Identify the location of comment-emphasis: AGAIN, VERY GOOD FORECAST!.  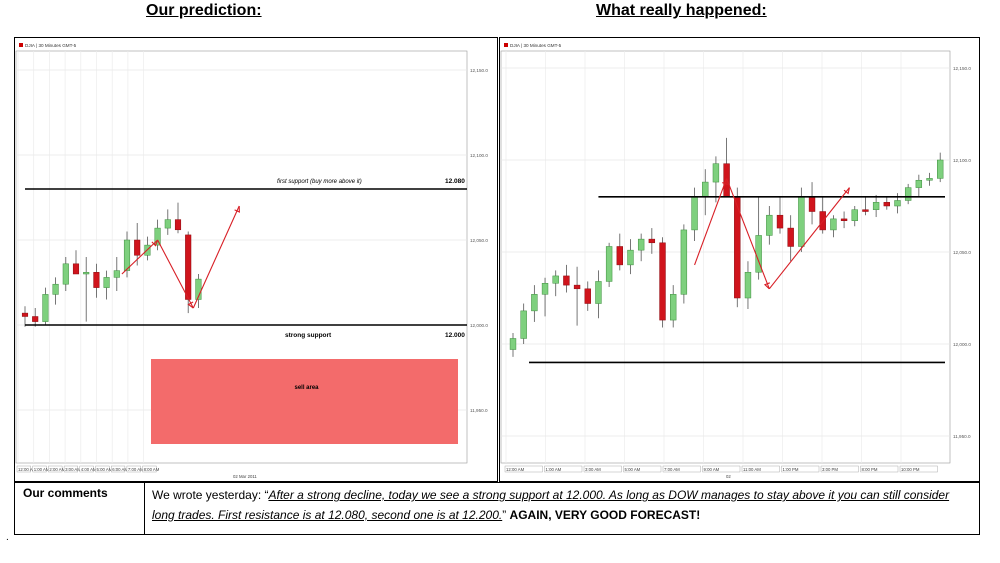
(605, 515).